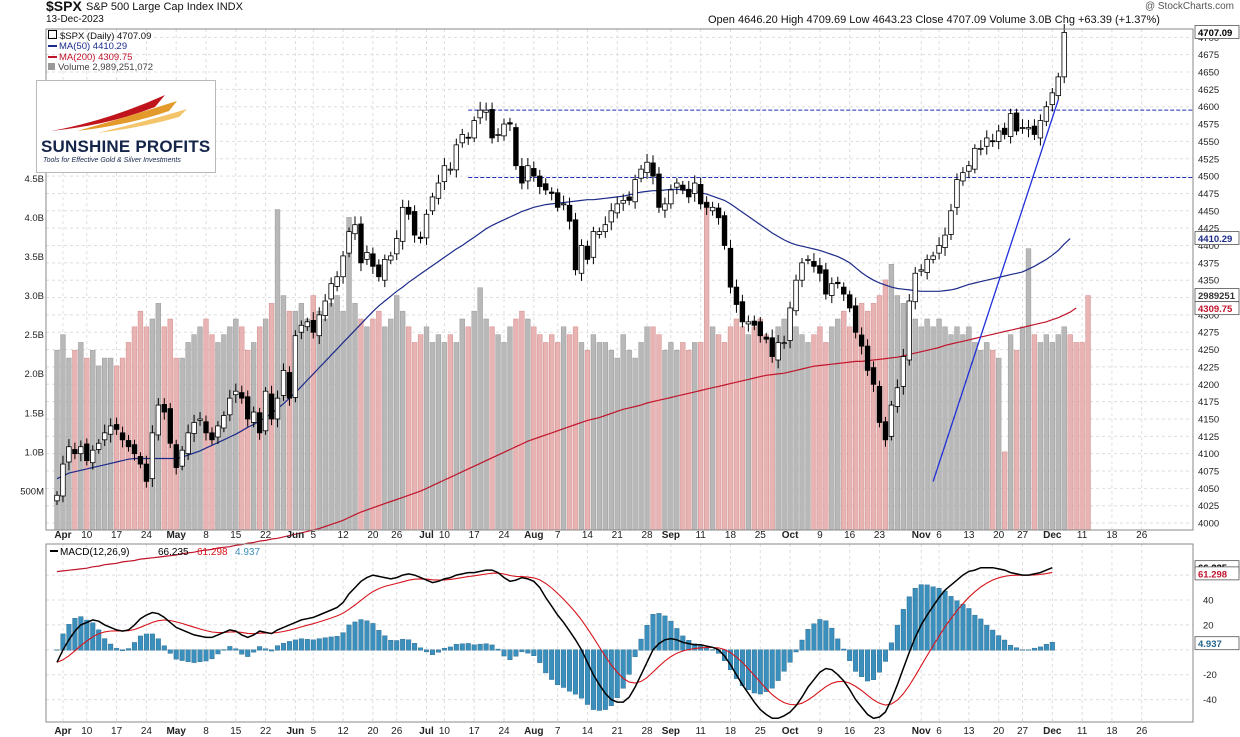  I want to click on y-tick-label: 4075, so click(1208, 472).